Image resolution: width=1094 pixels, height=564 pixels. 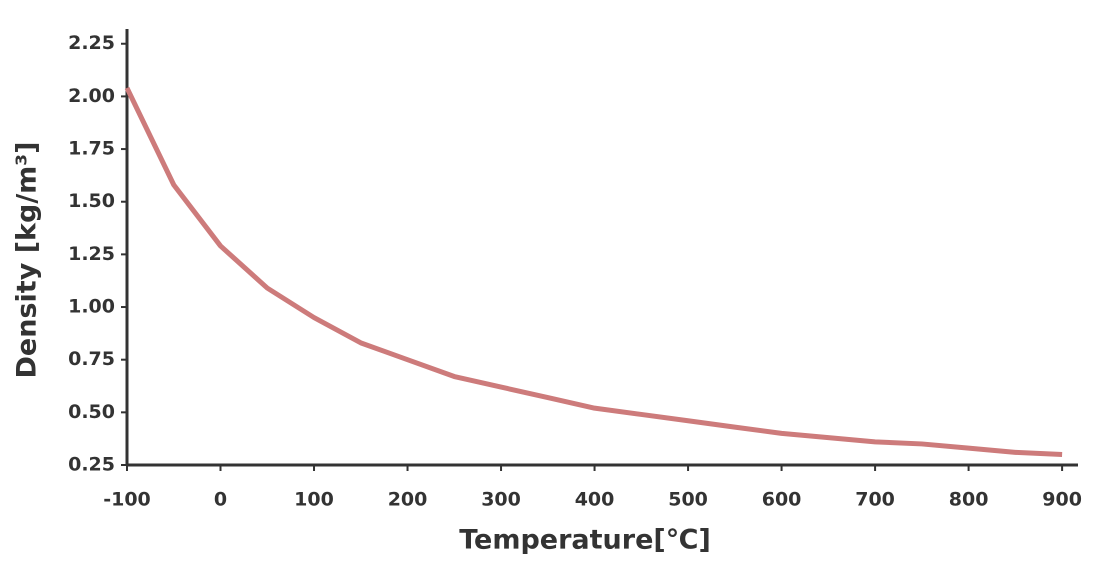 I want to click on x-tick-label: 300, so click(x=501, y=500).